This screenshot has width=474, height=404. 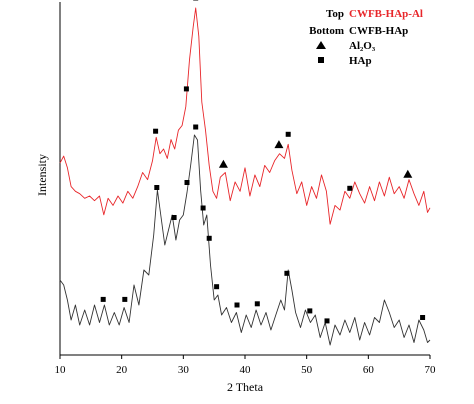 I want to click on legend-top-label: Top, so click(x=335, y=14).